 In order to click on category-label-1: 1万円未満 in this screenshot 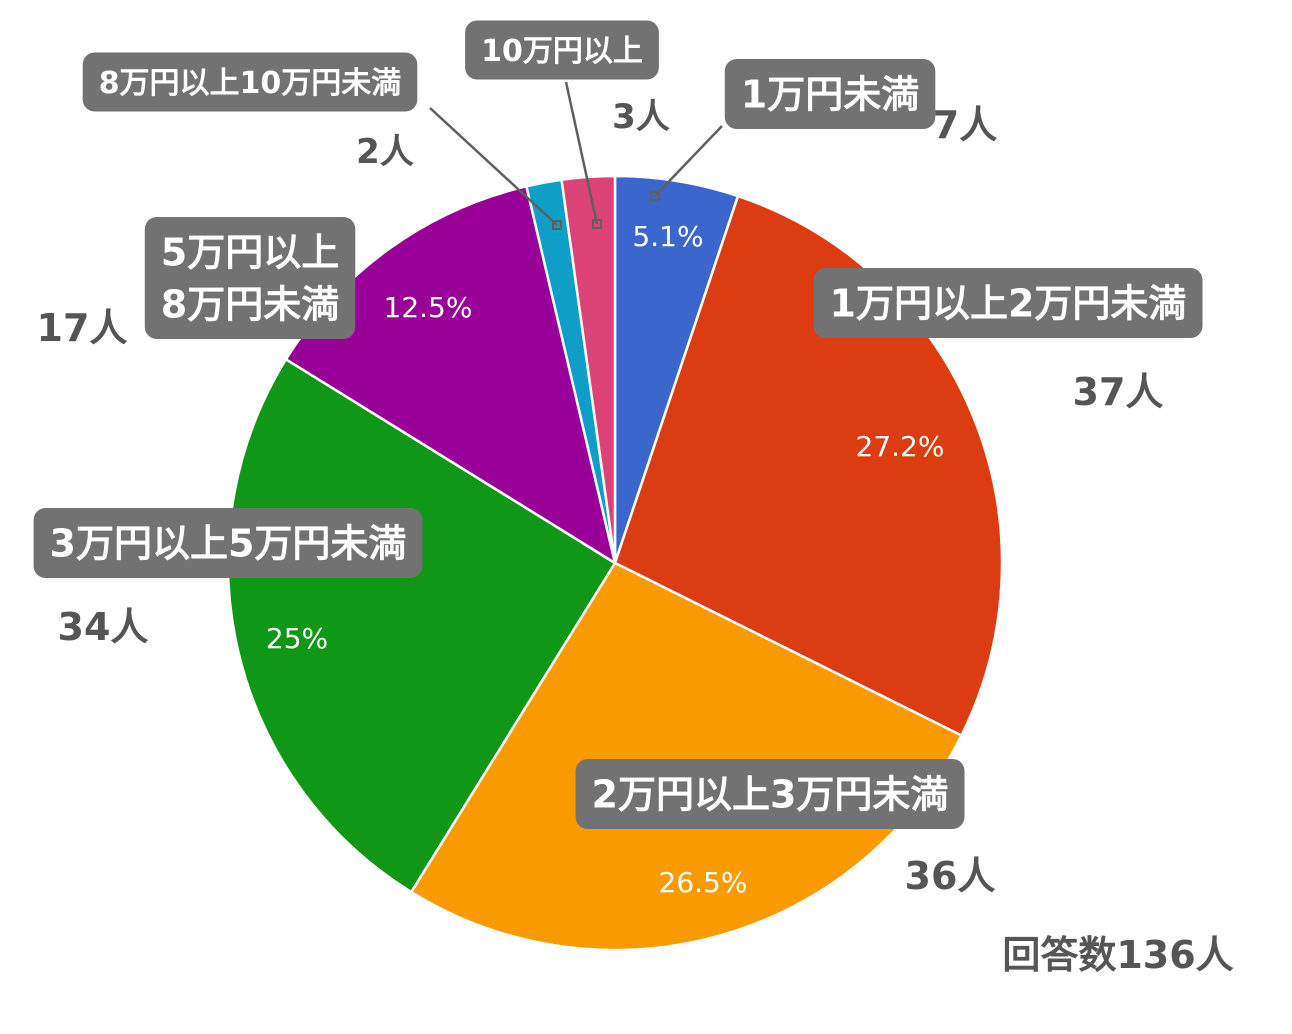, I will do `click(830, 94)`.